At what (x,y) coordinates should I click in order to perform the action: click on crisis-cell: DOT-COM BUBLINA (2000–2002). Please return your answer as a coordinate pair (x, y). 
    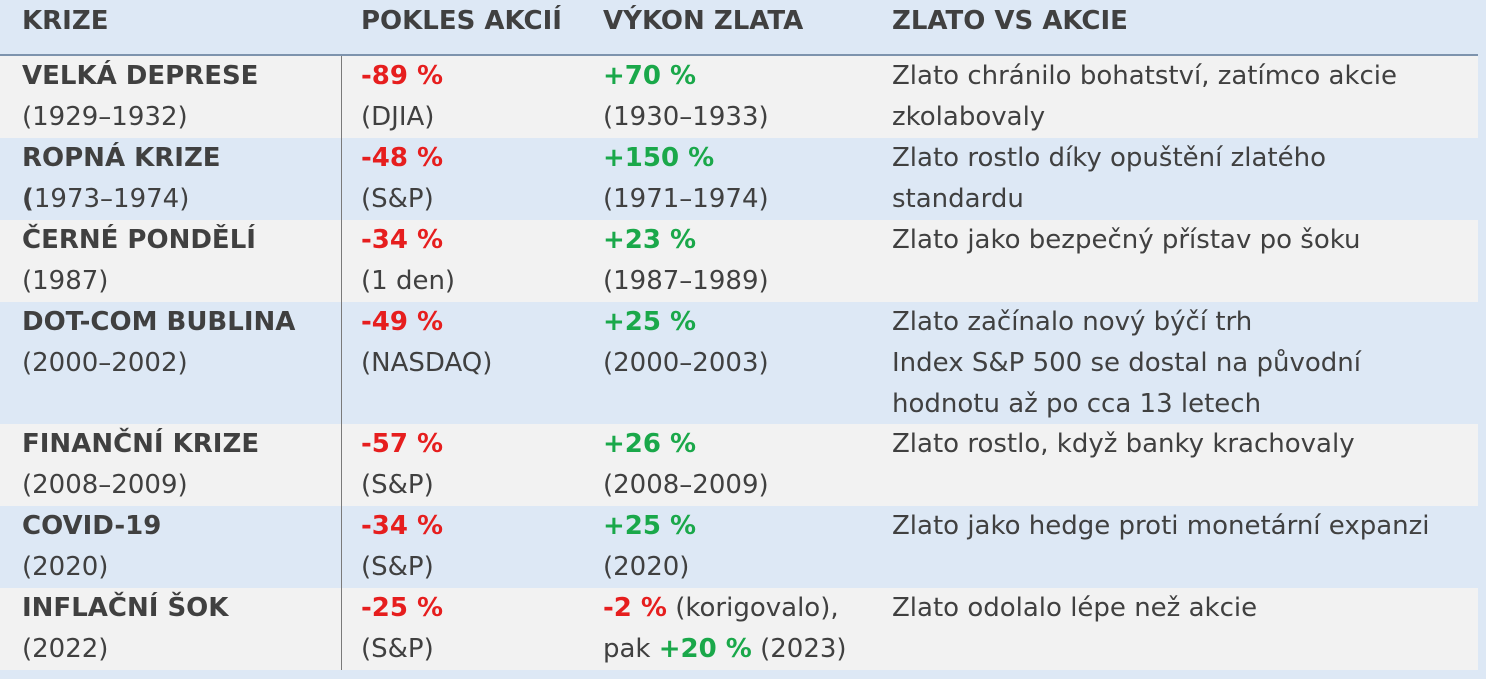
    Looking at the image, I should click on (158, 343).